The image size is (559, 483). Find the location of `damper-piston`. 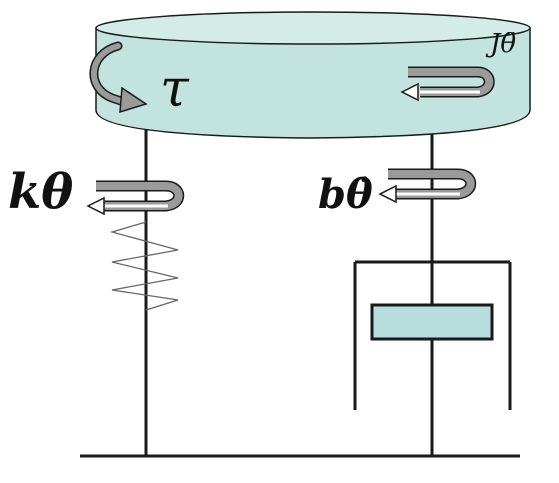

damper-piston is located at coordinates (432, 322).